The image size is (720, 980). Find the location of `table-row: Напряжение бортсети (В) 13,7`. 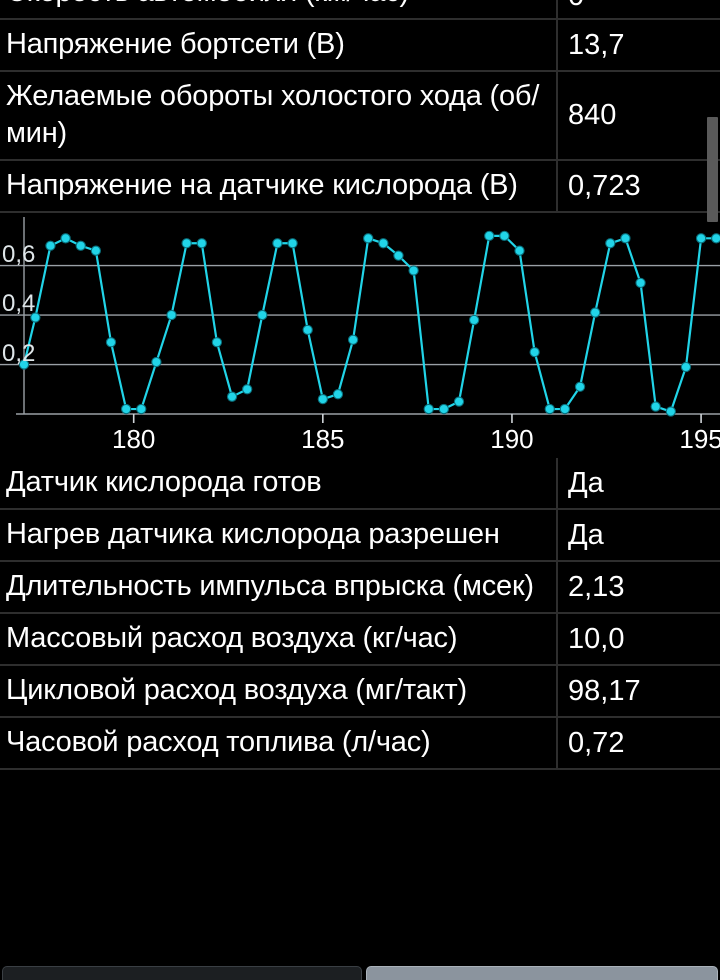

table-row: Напряжение бортсети (В) 13,7 is located at coordinates (360, 46).